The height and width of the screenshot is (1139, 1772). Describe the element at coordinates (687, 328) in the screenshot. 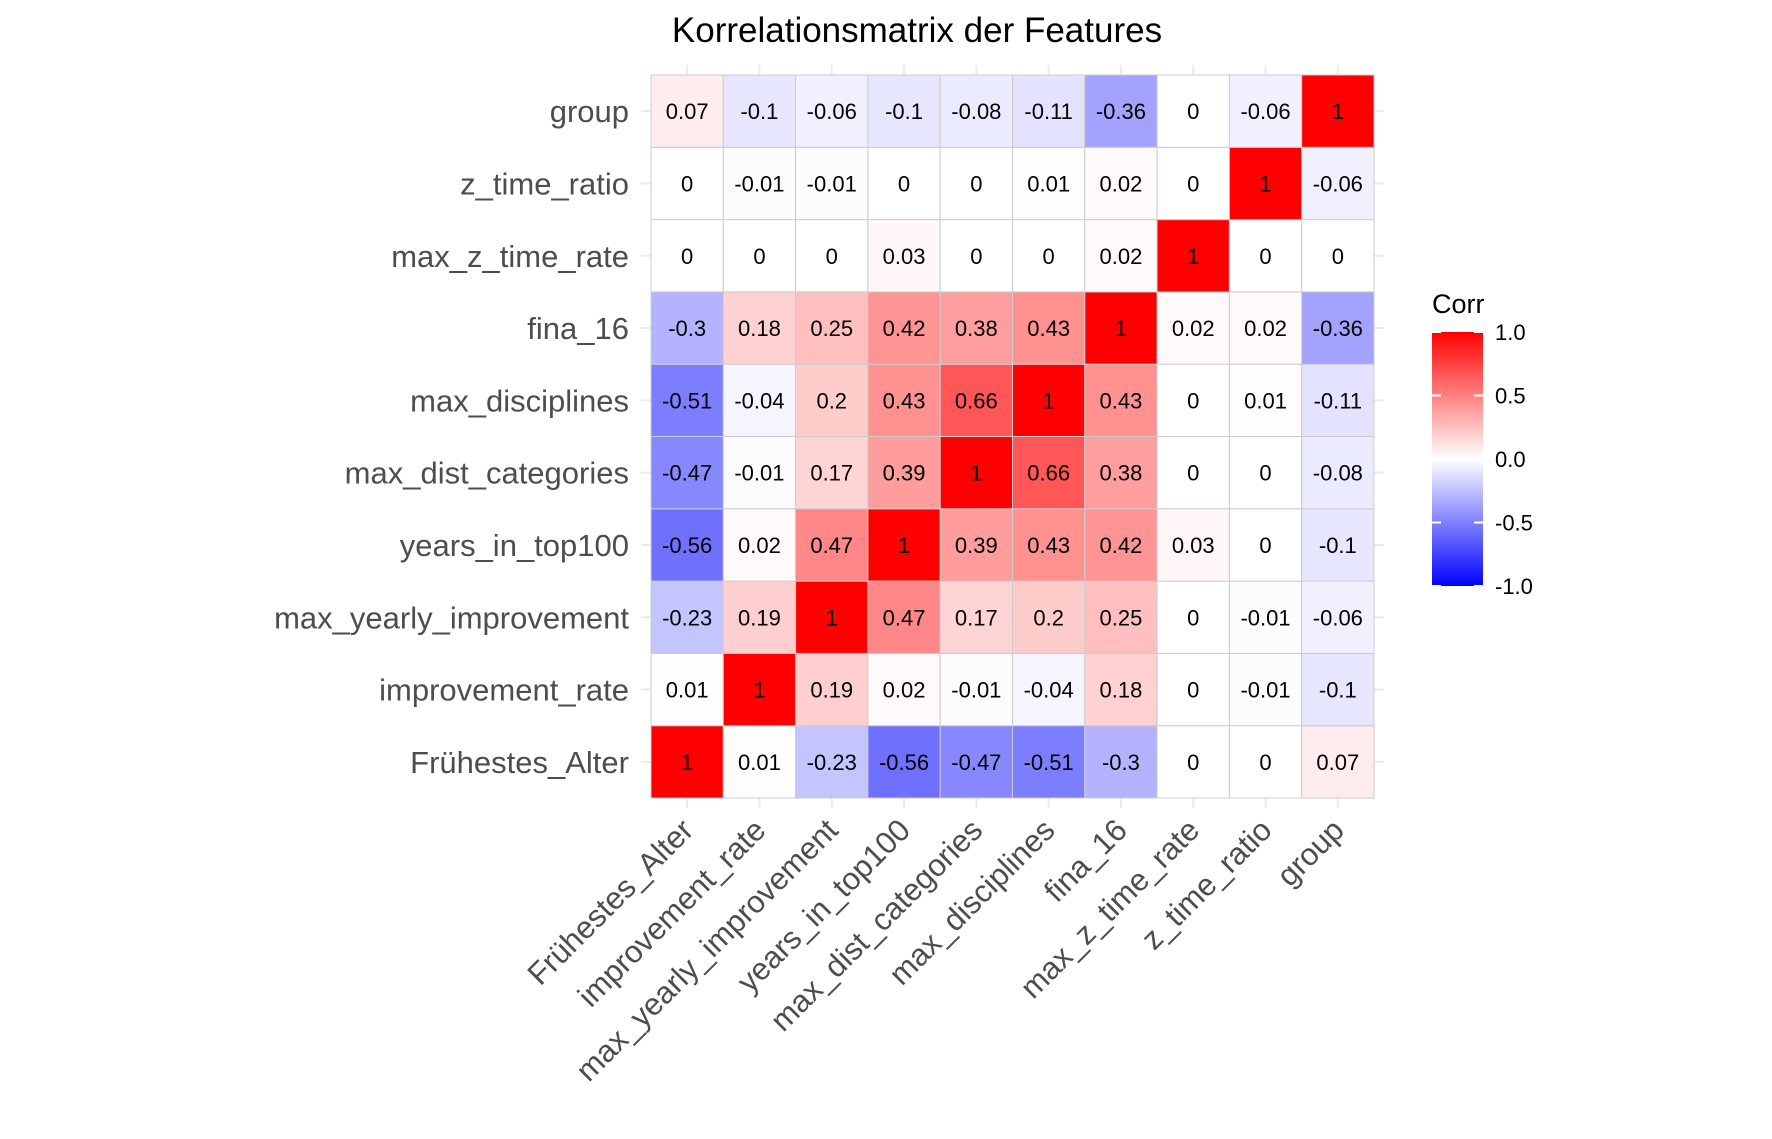

I see `cell-value-label: -0.3` at that location.